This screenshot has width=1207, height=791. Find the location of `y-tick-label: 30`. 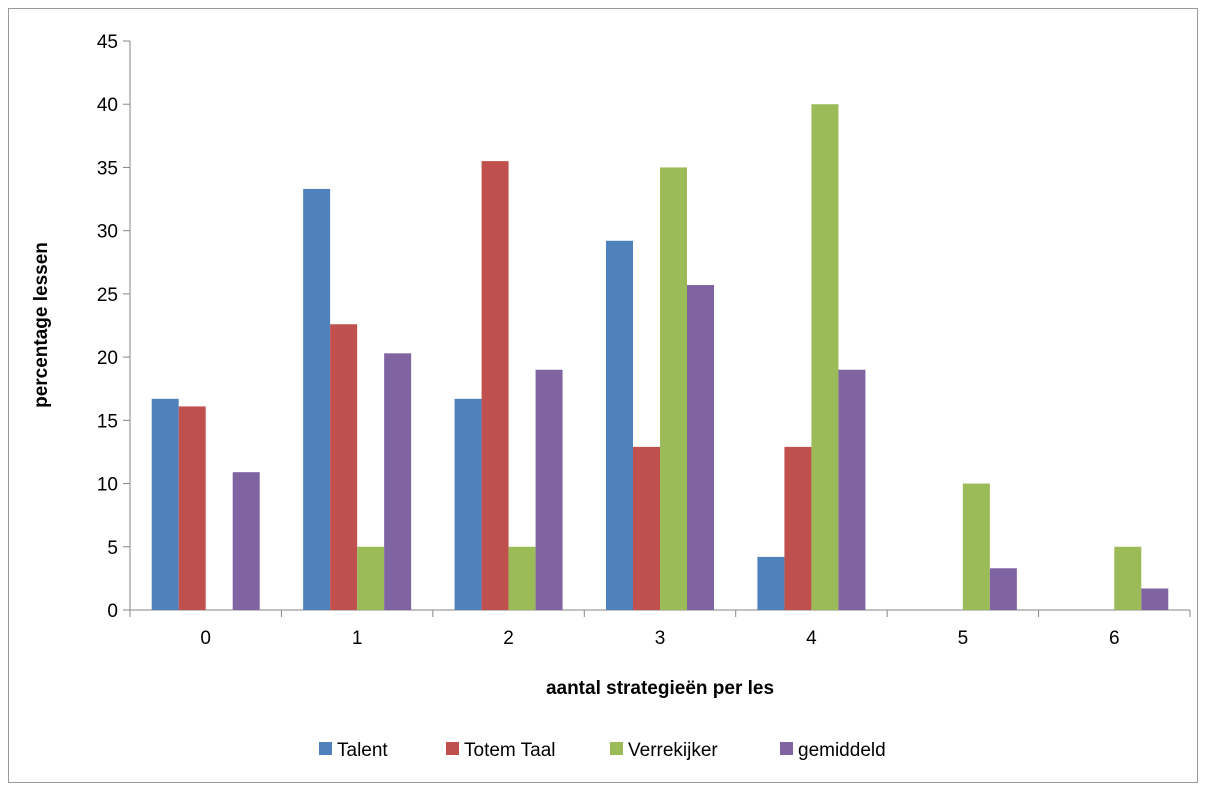

y-tick-label: 30 is located at coordinates (107, 232).